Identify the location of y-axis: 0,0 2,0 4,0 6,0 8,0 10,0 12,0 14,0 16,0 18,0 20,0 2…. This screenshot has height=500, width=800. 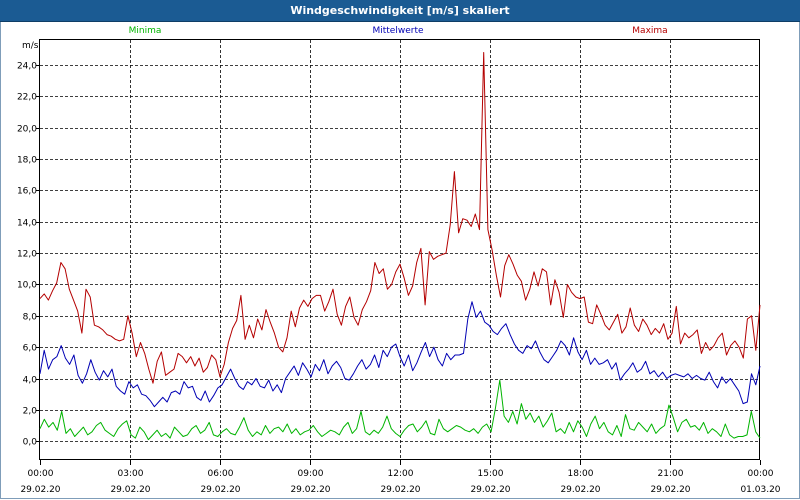
(28, 255).